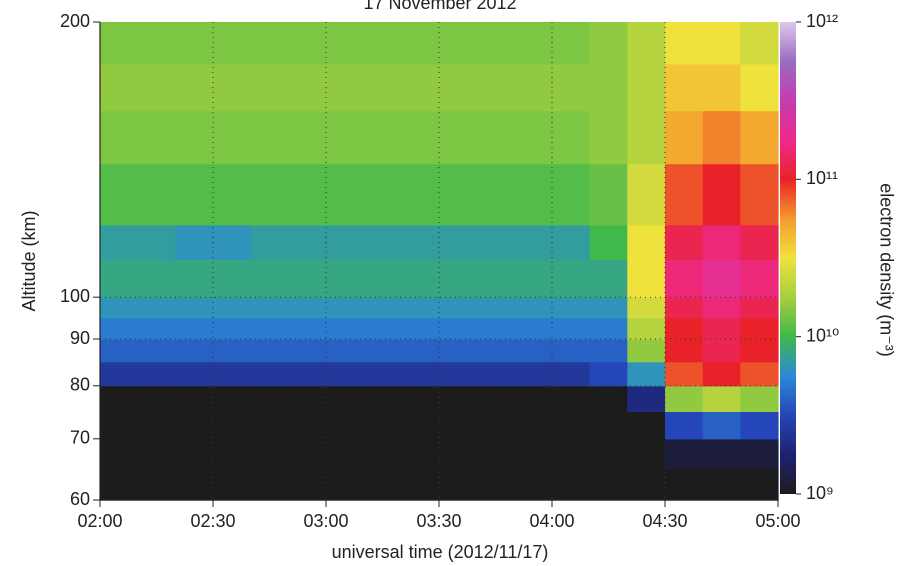  I want to click on x-tick-label: 04:30, so click(664, 521).